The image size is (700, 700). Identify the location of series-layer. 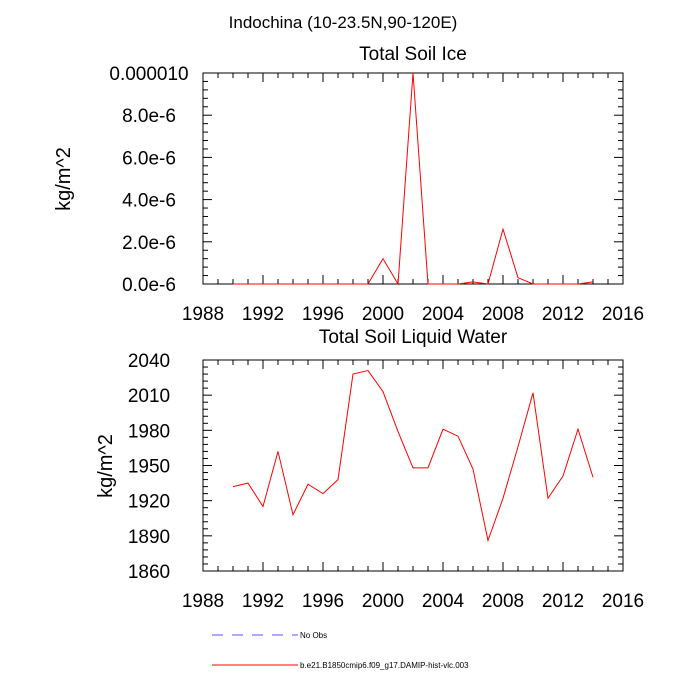
(413, 456).